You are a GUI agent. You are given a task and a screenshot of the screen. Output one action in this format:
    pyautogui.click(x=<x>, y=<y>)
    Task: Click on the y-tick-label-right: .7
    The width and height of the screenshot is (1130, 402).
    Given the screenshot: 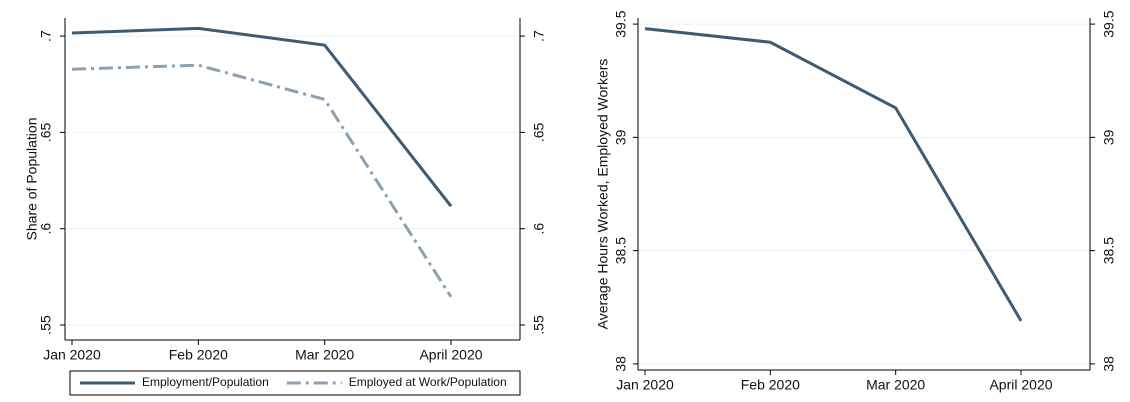 What is the action you would take?
    pyautogui.click(x=539, y=36)
    